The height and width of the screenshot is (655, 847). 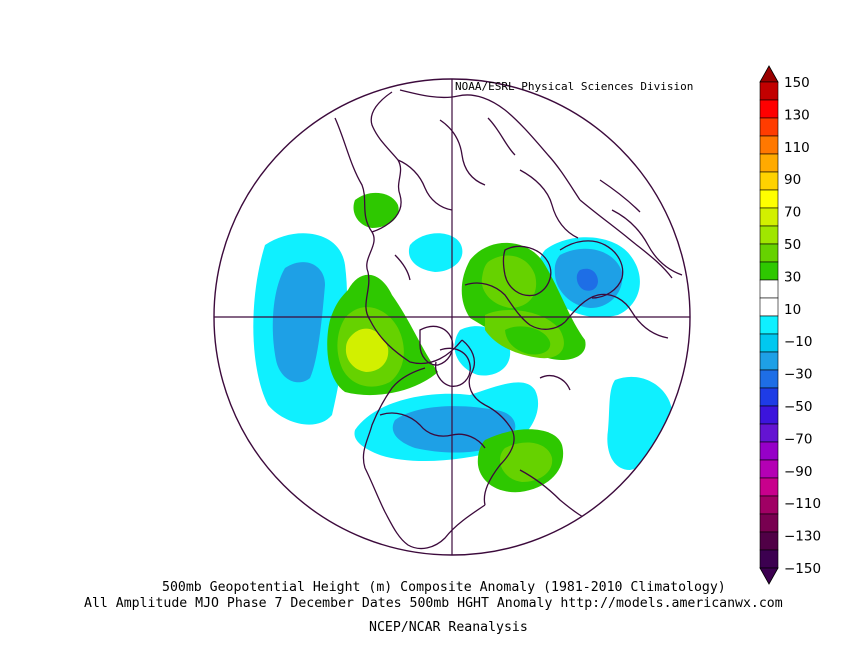 What do you see at coordinates (797, 115) in the screenshot?
I see `colorbar-label: 130` at bounding box center [797, 115].